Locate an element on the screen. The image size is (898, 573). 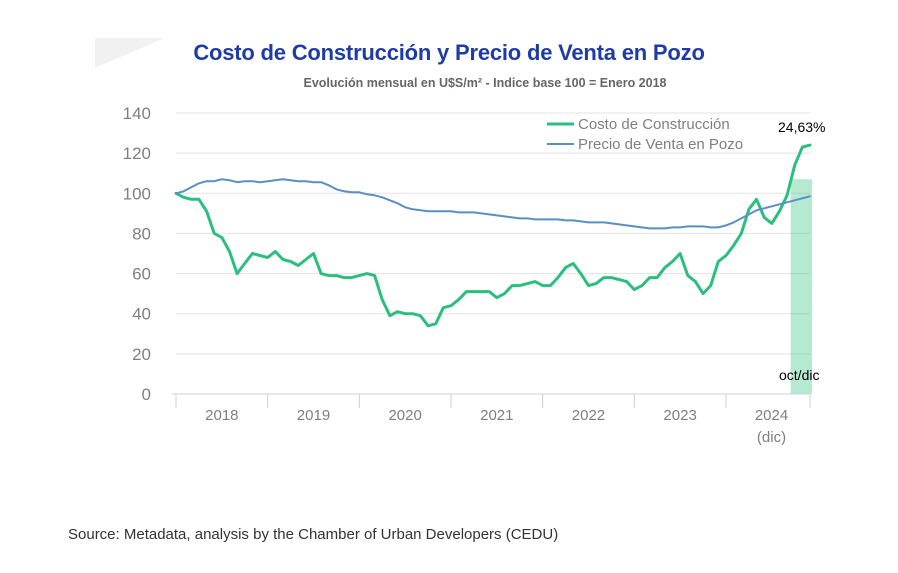
y-tick-label: 100 is located at coordinates (137, 193).